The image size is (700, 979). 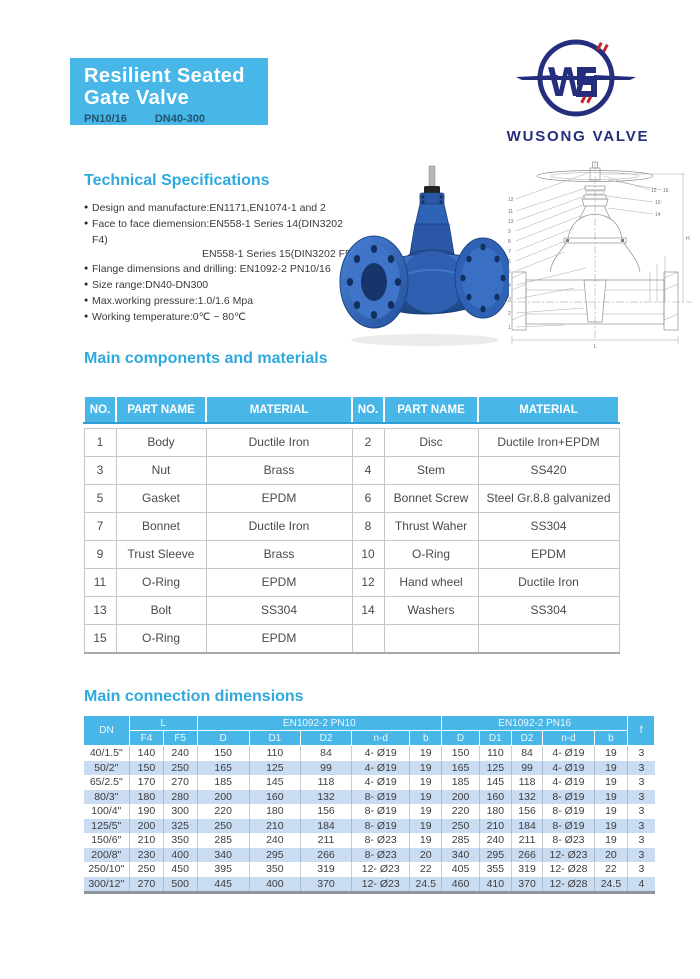 What do you see at coordinates (460, 811) in the screenshot?
I see `dimension-cell: 220` at bounding box center [460, 811].